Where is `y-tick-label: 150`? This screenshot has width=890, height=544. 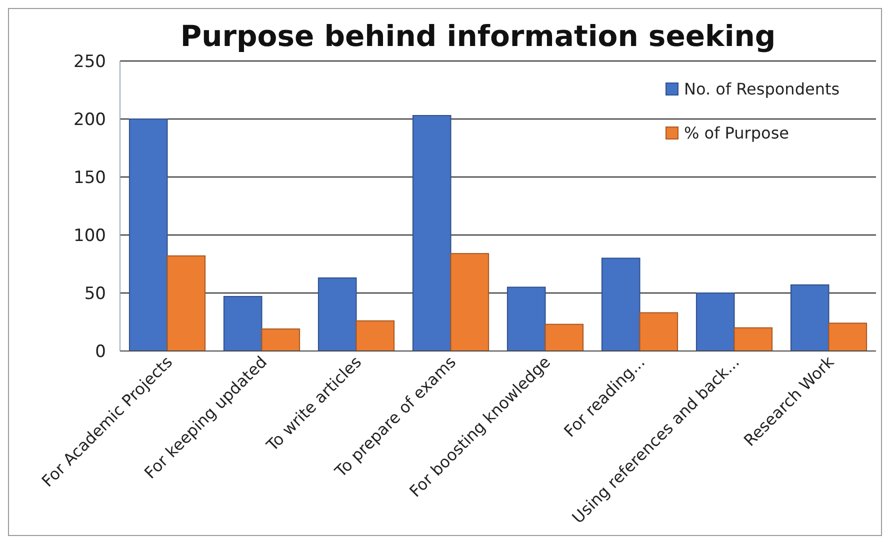
y-tick-label: 150 is located at coordinates (90, 178).